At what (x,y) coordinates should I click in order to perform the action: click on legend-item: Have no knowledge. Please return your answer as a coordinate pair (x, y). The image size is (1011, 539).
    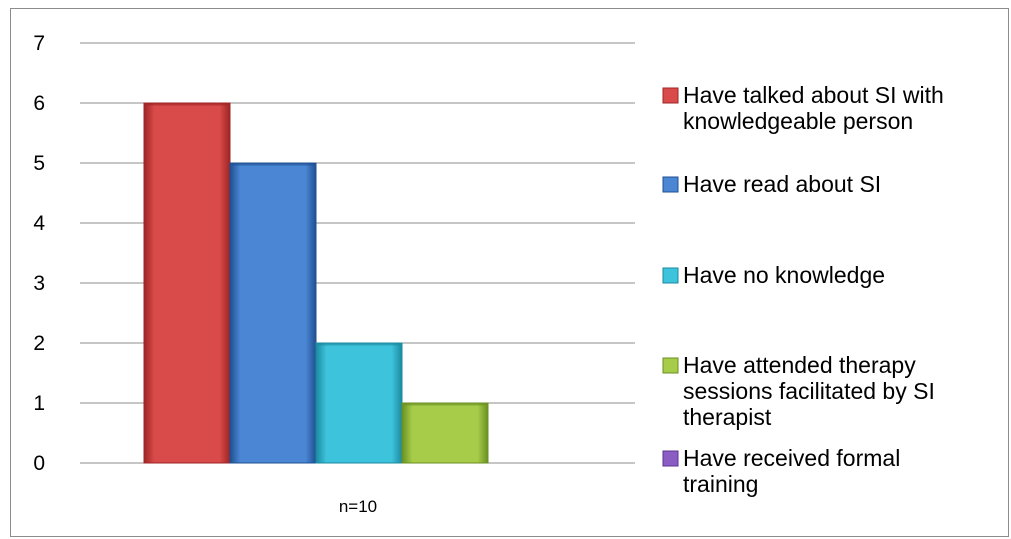
    Looking at the image, I should click on (773, 275).